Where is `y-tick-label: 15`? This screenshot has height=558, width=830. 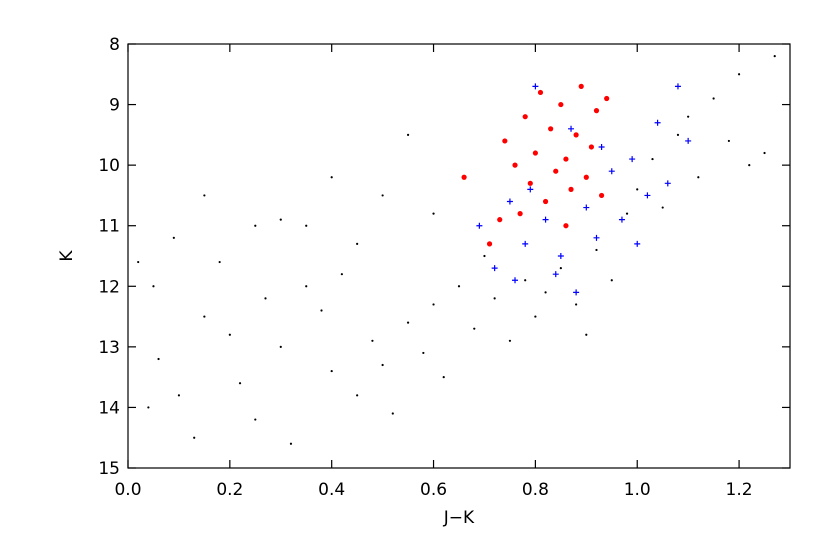
y-tick-label: 15 is located at coordinates (109, 469).